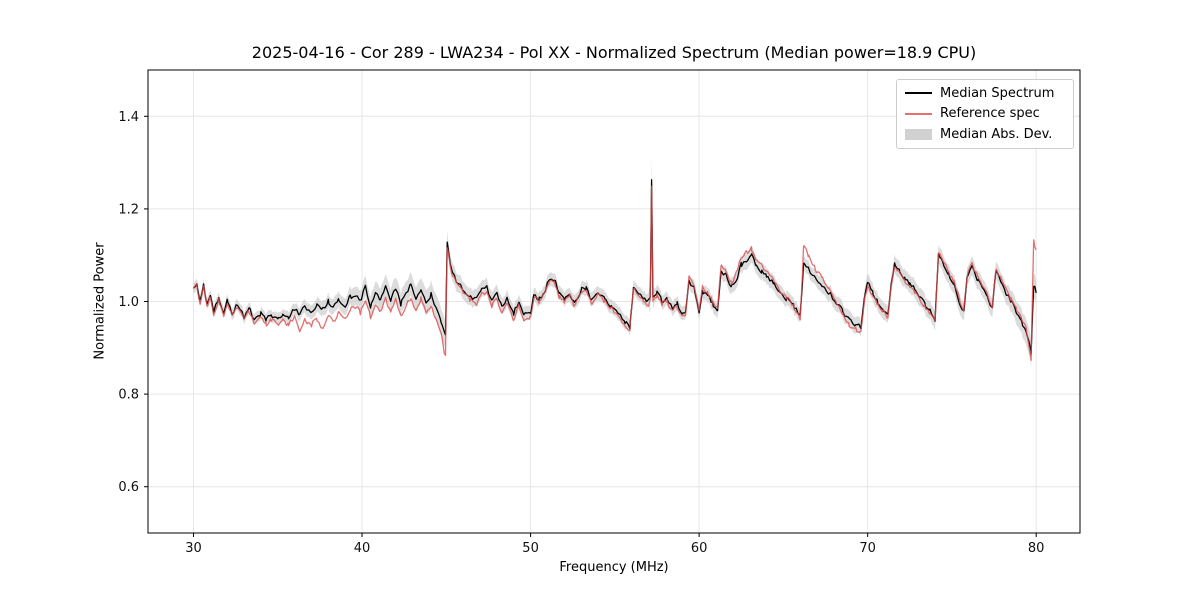  Describe the element at coordinates (128, 487) in the screenshot. I see `y-tick-label: 0.6` at that location.